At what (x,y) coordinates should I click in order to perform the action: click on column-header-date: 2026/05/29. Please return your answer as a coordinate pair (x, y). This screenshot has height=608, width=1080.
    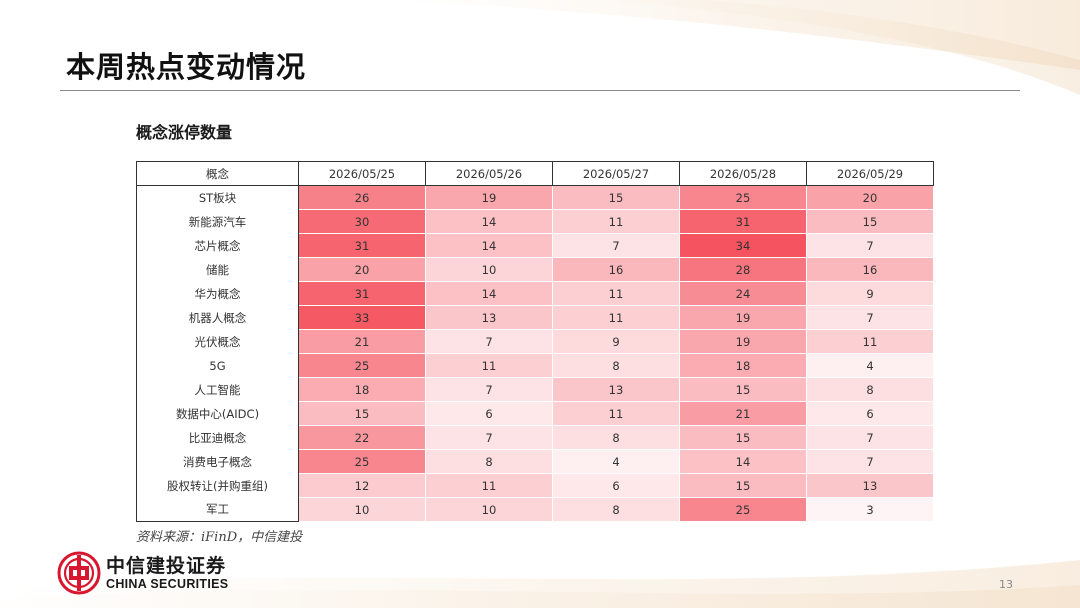
    Looking at the image, I should click on (870, 173).